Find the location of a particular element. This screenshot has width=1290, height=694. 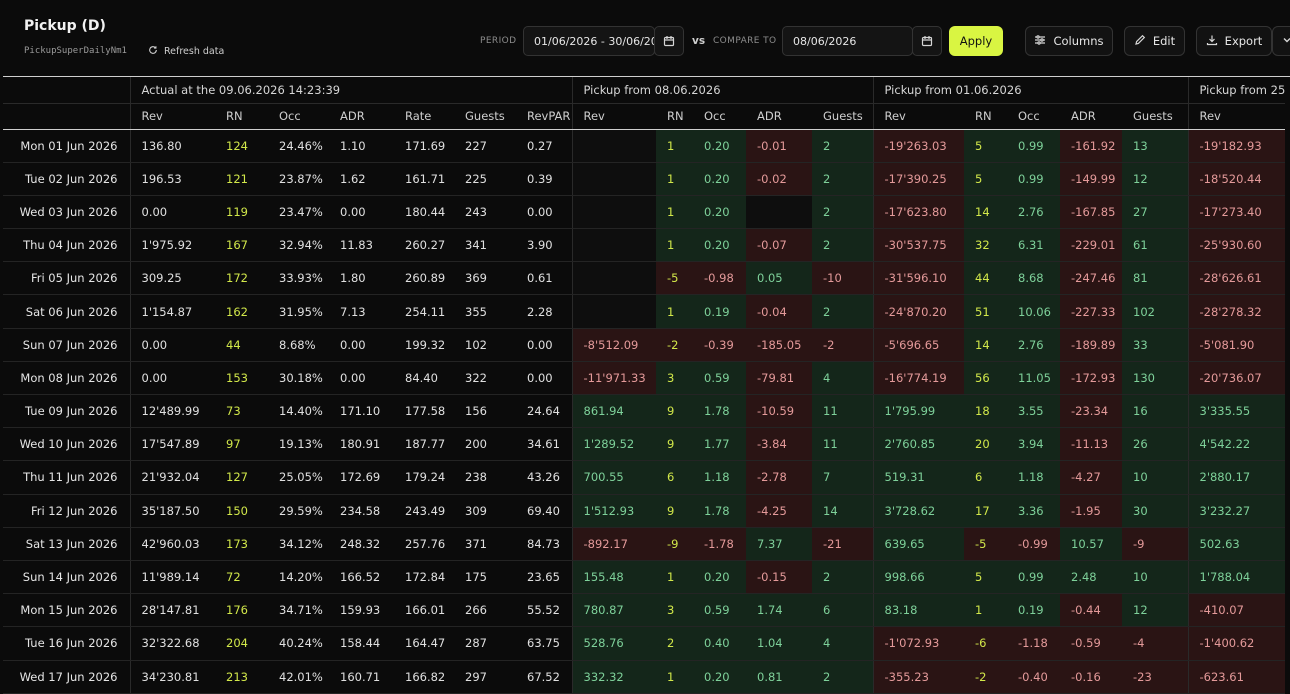

actual-cell: 19.13% is located at coordinates (298, 444).